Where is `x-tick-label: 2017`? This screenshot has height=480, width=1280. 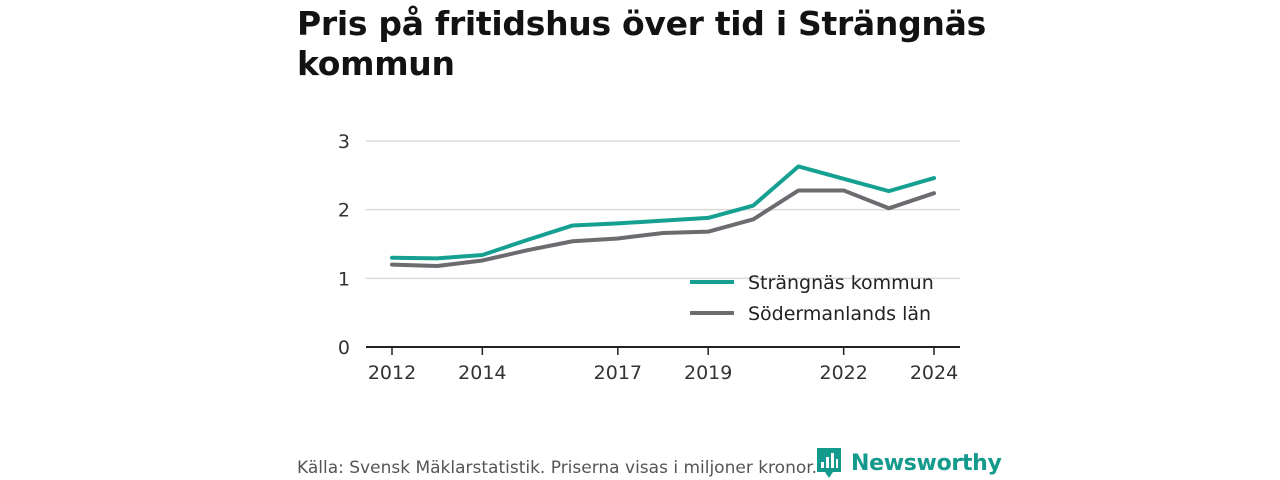 x-tick-label: 2017 is located at coordinates (618, 373).